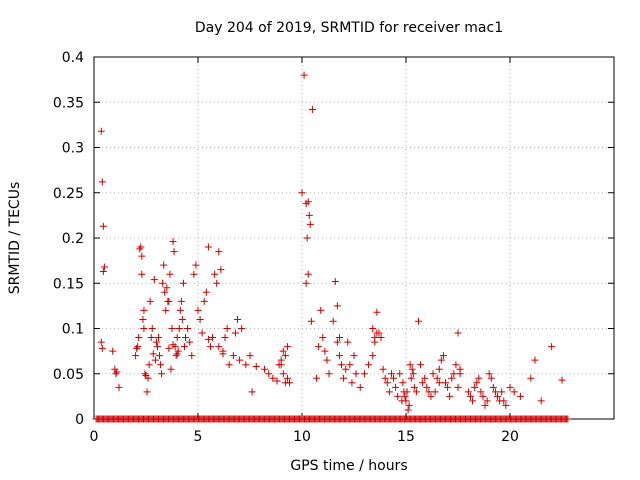  What do you see at coordinates (94, 437) in the screenshot?
I see `x-tick-label: 0` at bounding box center [94, 437].